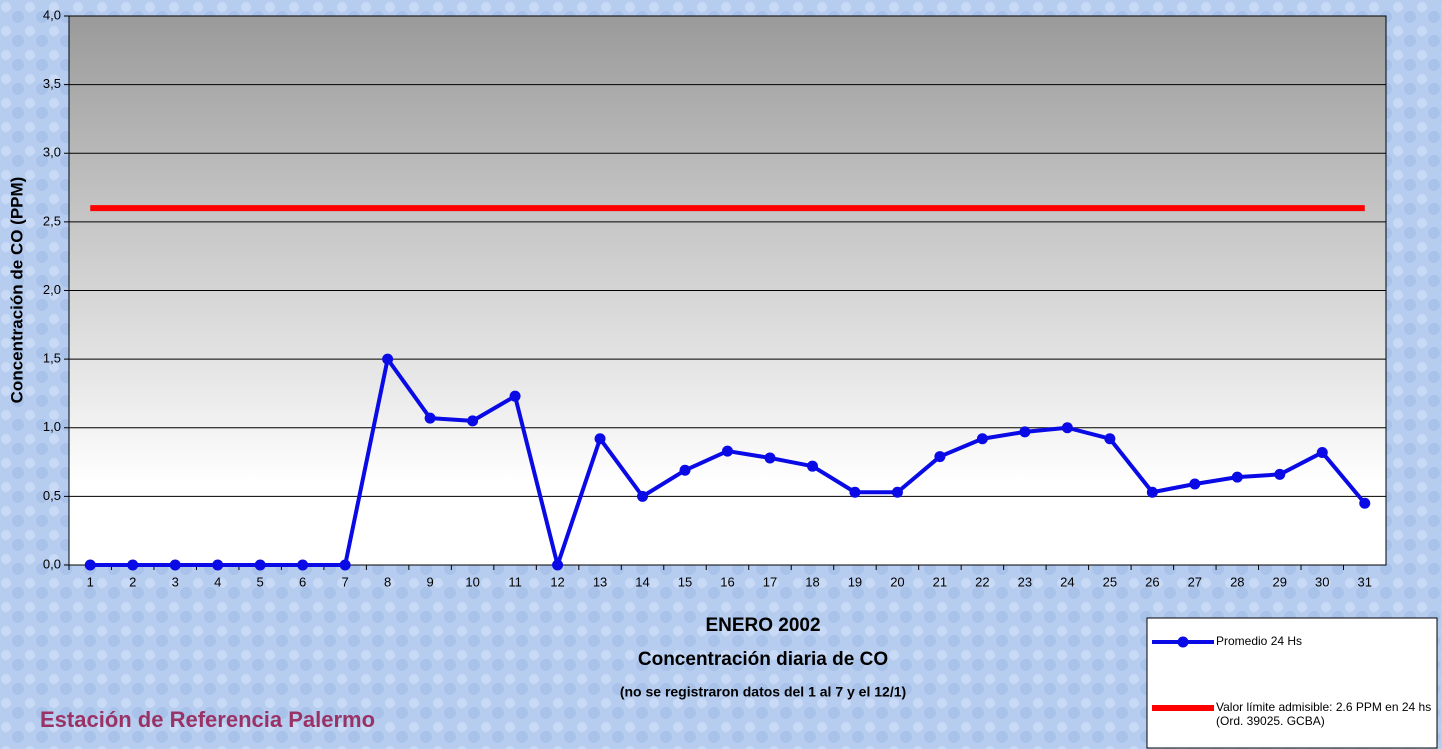  Describe the element at coordinates (52, 563) in the screenshot. I see `y-tick-label: 0,0` at that location.